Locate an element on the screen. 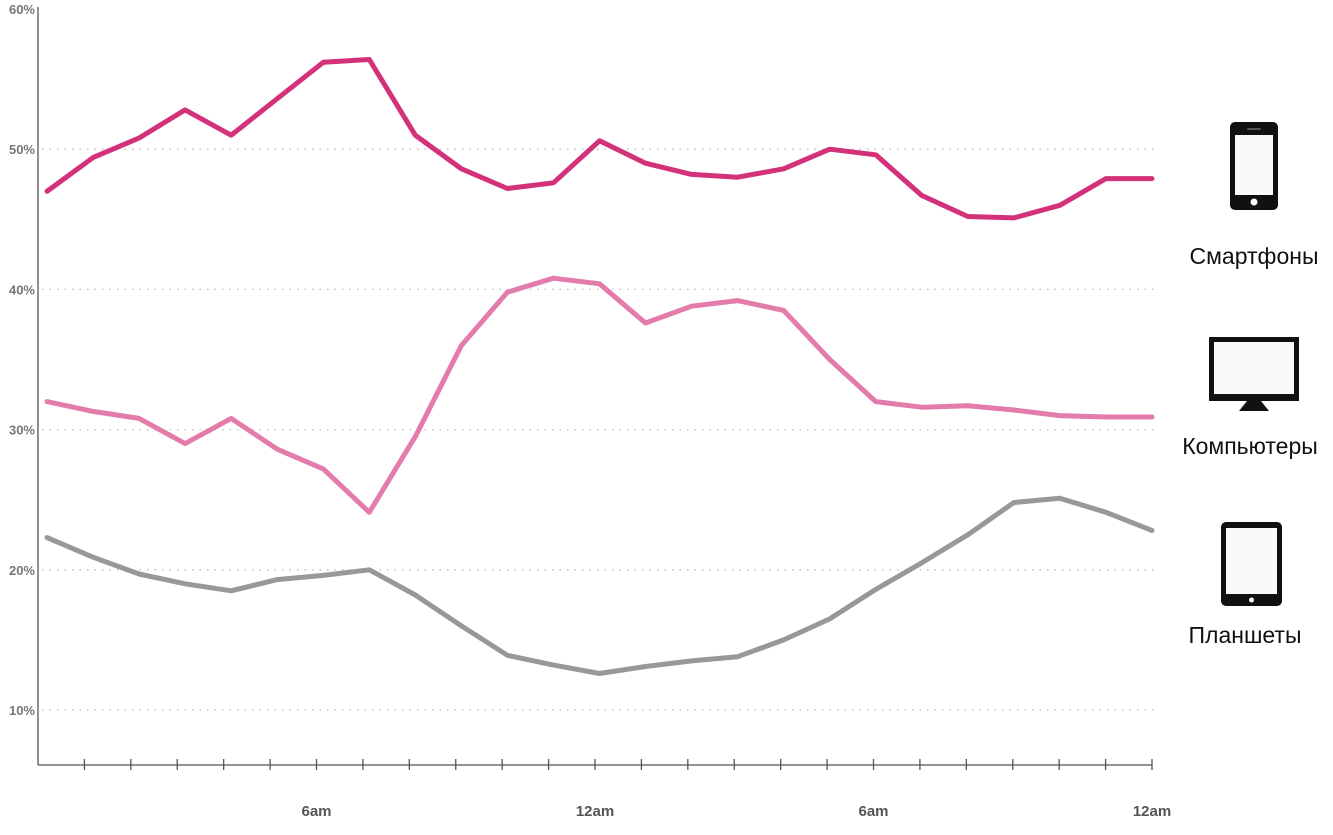 The image size is (1333, 835). legend: Смартфоны Компьютеры Планшеты is located at coordinates (1250, 385).